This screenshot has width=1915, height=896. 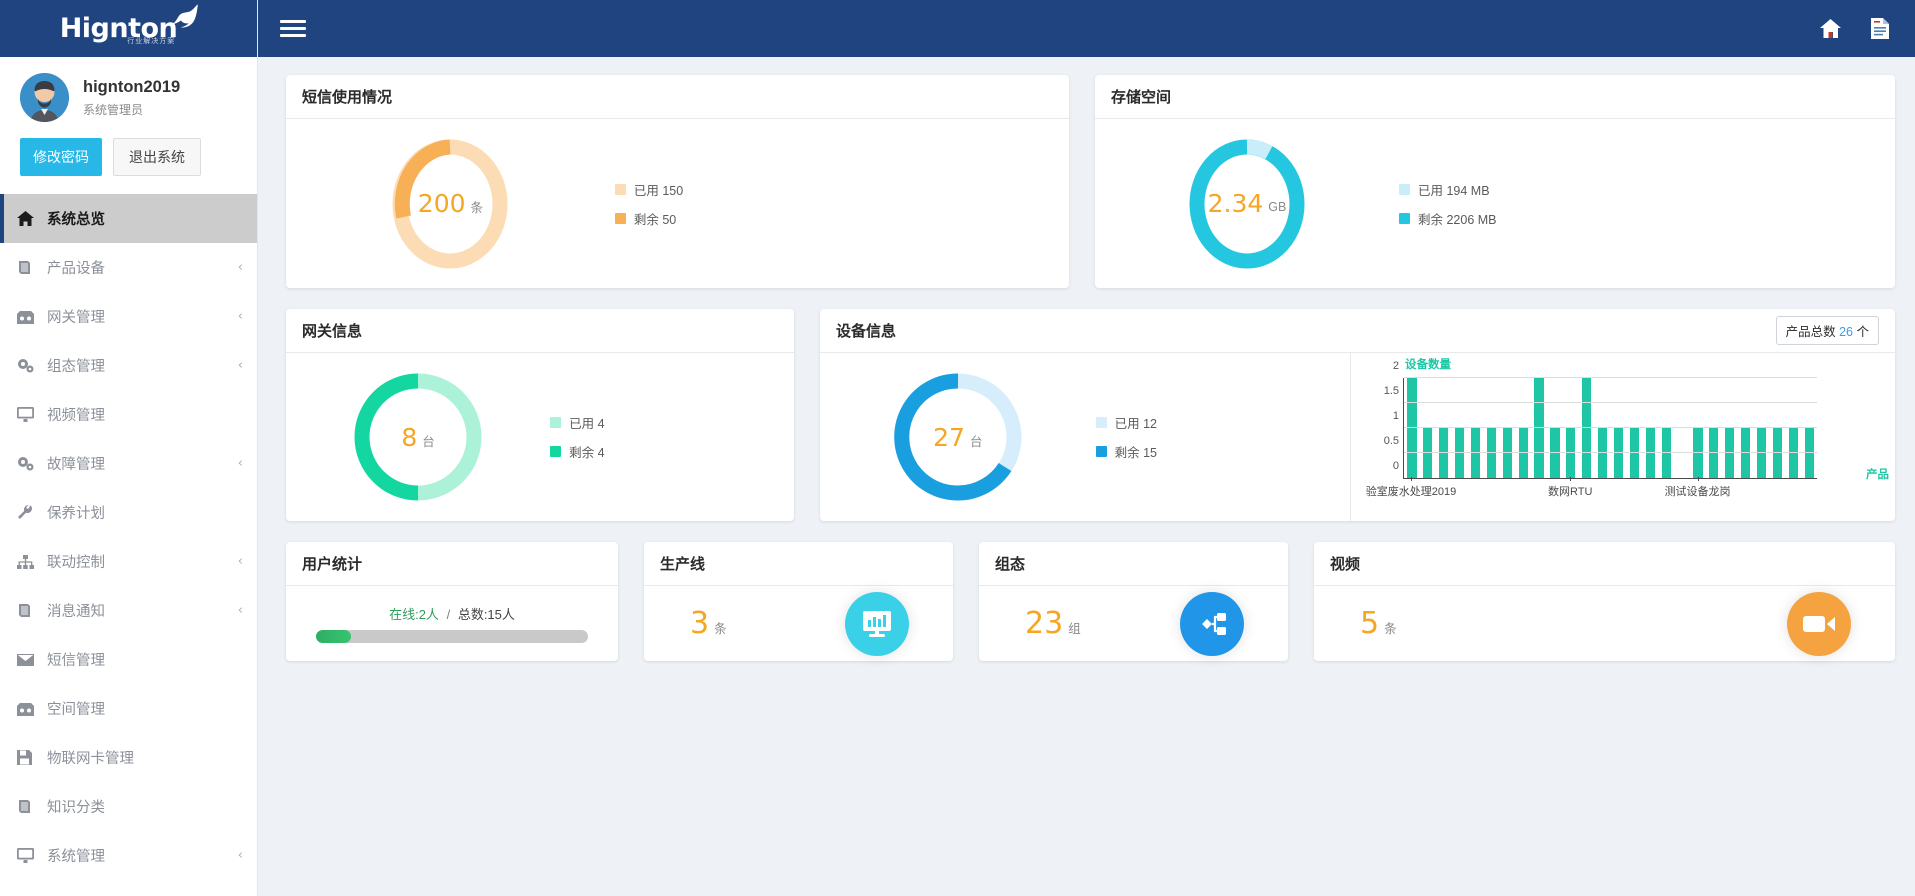 I want to click on sidebar-item-8: 消息通知 ‹, so click(x=128, y=610).